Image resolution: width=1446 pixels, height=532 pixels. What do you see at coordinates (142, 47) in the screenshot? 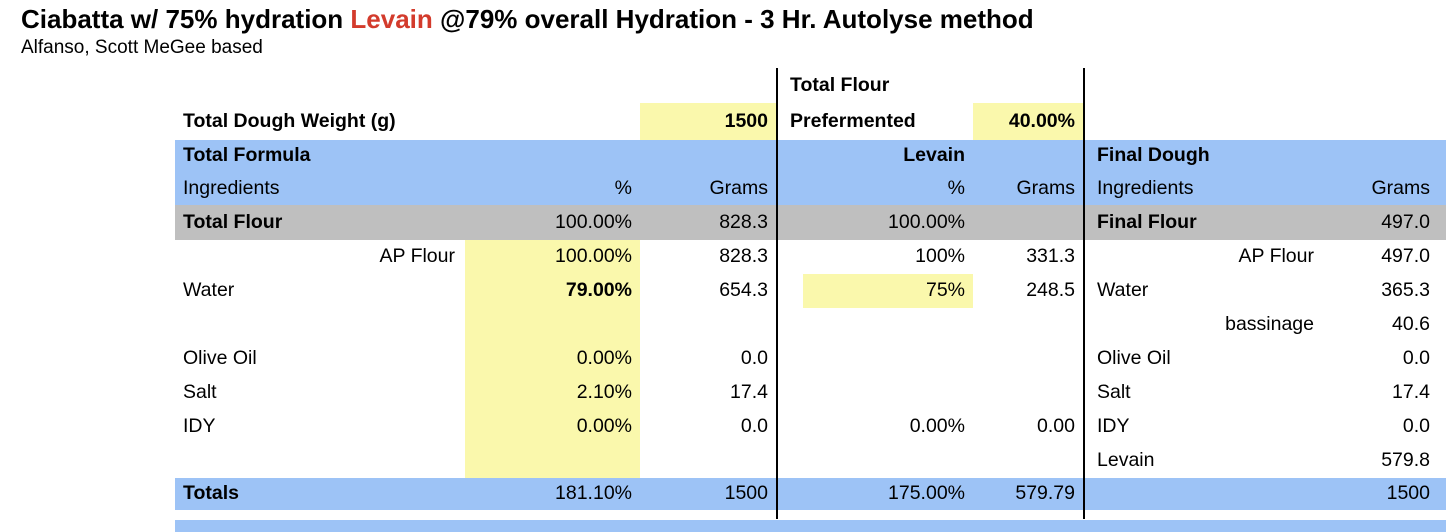
I see `page-subtitle: Alfanso, Scott MeGee based` at bounding box center [142, 47].